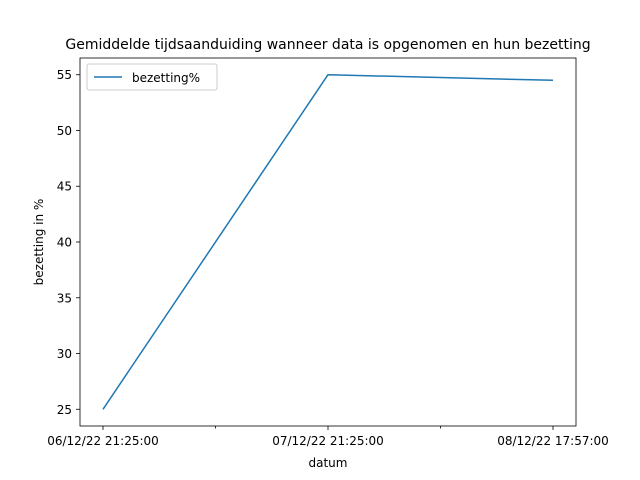  I want to click on y-tick-label: 45, so click(64, 187).